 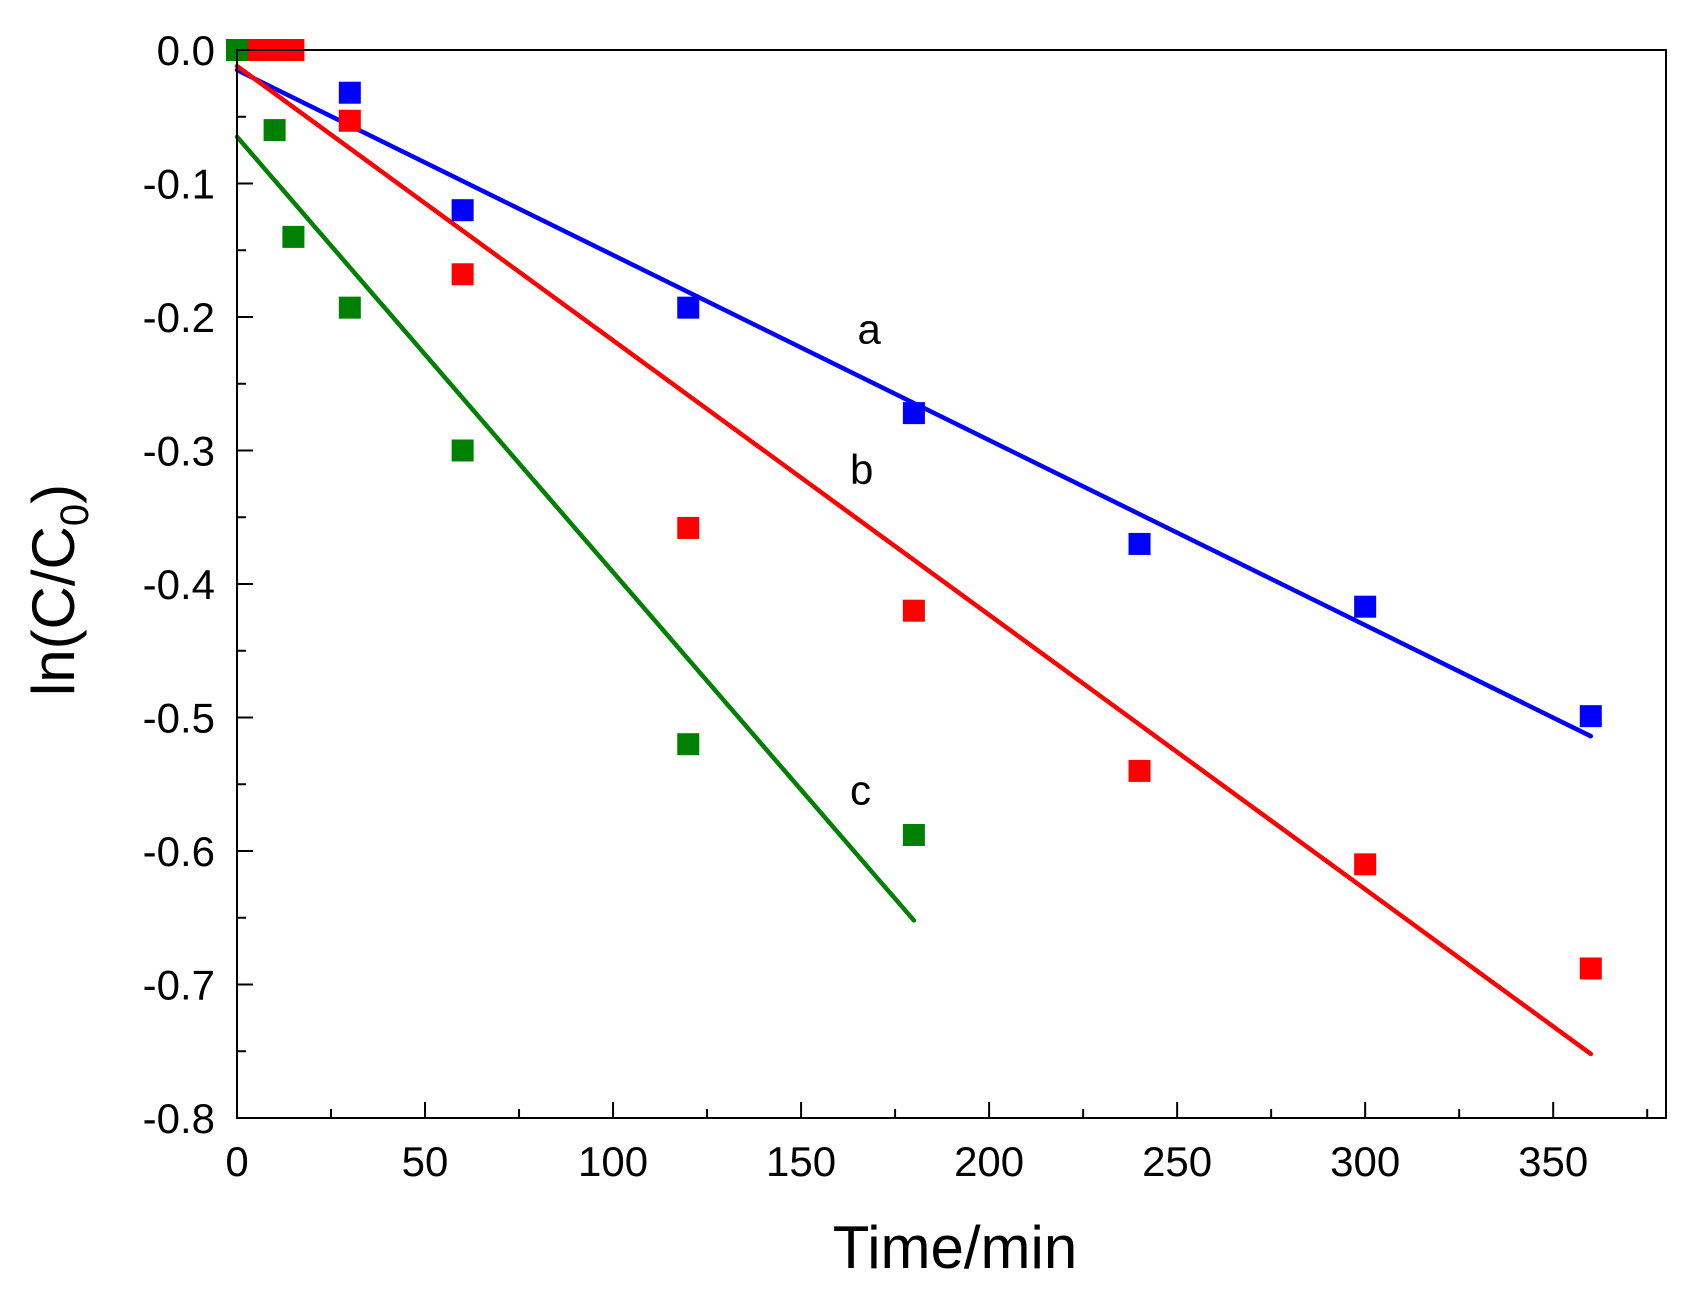 I want to click on annotation-b: b, so click(x=861, y=469).